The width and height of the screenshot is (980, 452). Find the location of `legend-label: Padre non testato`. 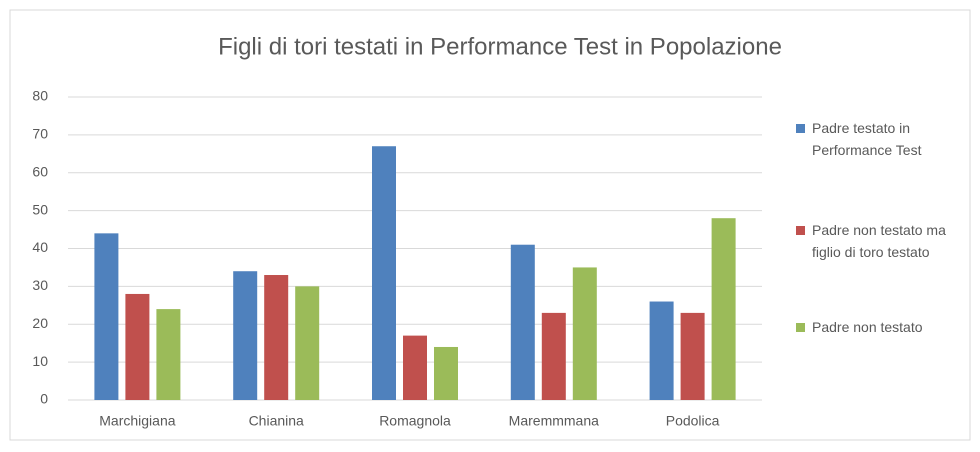

legend-label: Padre non testato is located at coordinates (867, 327).